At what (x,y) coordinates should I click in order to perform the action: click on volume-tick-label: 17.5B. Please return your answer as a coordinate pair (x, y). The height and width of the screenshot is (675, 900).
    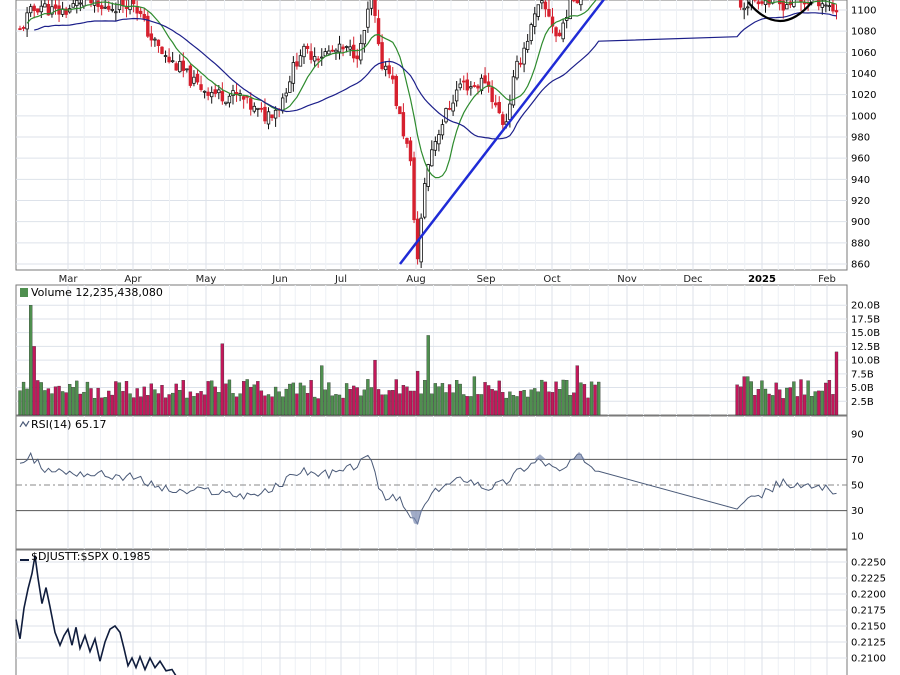
    Looking at the image, I should click on (865, 319).